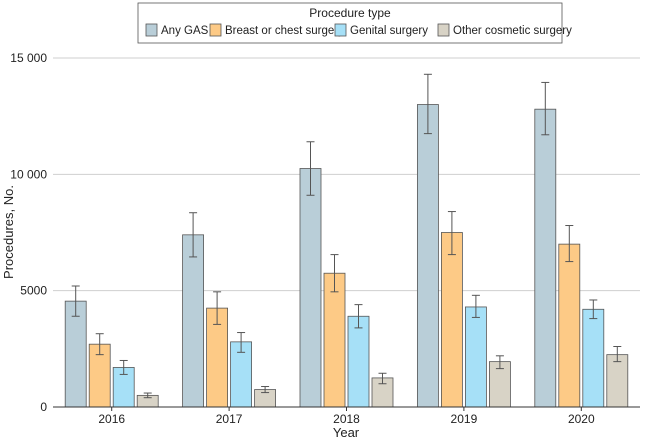 Image resolution: width=647 pixels, height=442 pixels. Describe the element at coordinates (43, 407) in the screenshot. I see `y-tick-label: 0` at that location.